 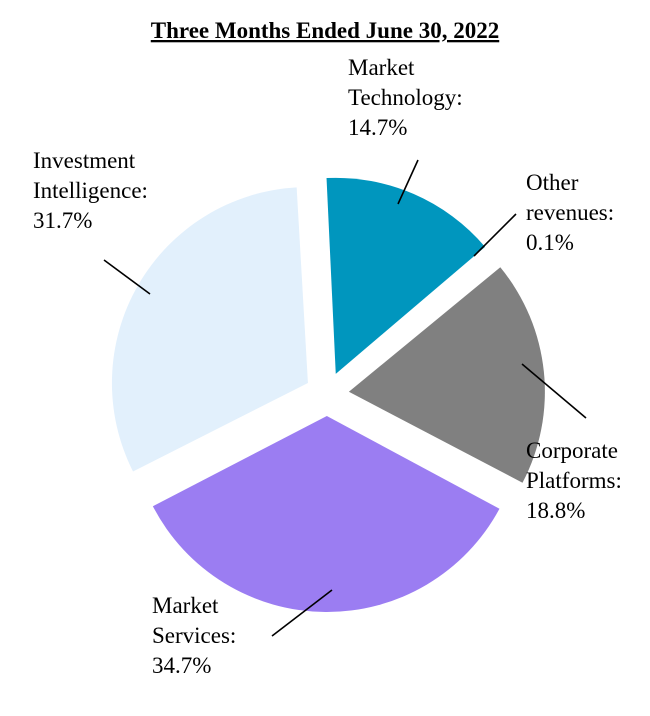 What do you see at coordinates (408, 182) in the screenshot?
I see `leader-line-market-technology` at bounding box center [408, 182].